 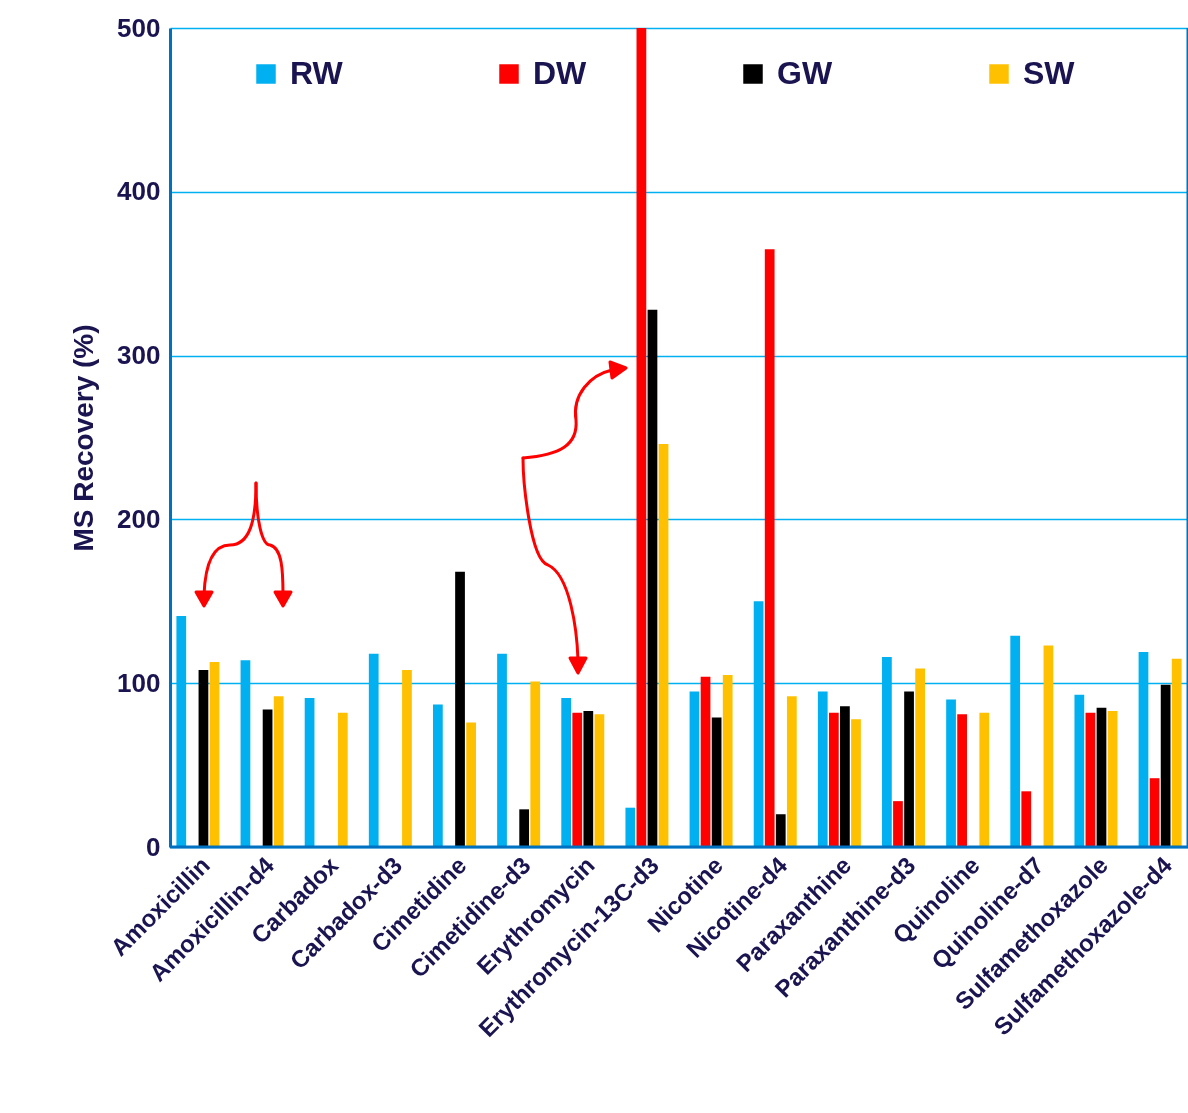 What do you see at coordinates (84, 438) in the screenshot?
I see `y-axis-title: MS Recovery (%)` at bounding box center [84, 438].